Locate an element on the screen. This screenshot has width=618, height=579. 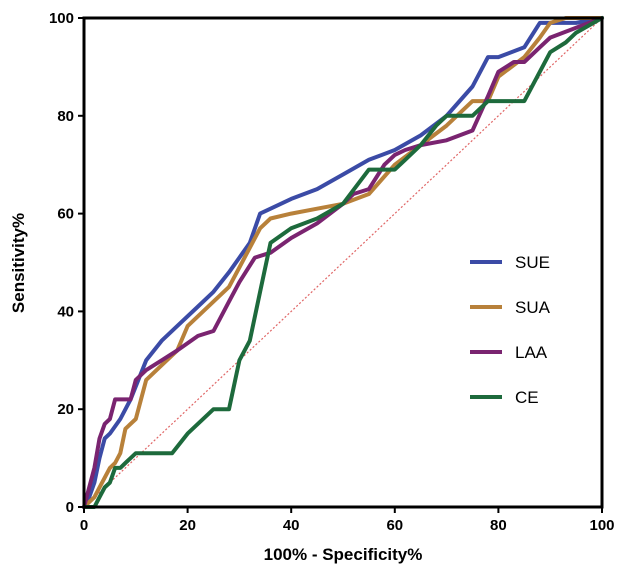
y-axis-title: Sensitivity% is located at coordinates (18, 263).